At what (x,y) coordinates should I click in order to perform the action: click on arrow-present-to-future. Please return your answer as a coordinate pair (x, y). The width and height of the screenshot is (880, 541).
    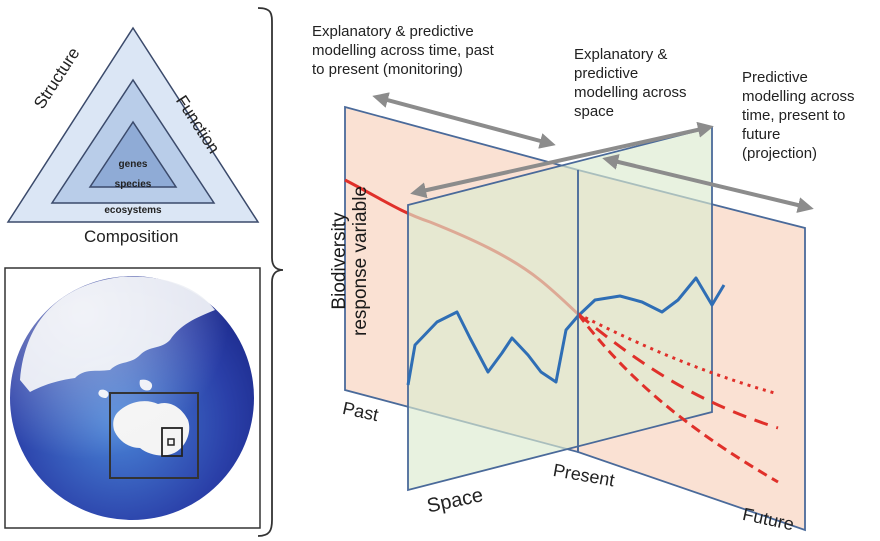
    Looking at the image, I should click on (708, 183).